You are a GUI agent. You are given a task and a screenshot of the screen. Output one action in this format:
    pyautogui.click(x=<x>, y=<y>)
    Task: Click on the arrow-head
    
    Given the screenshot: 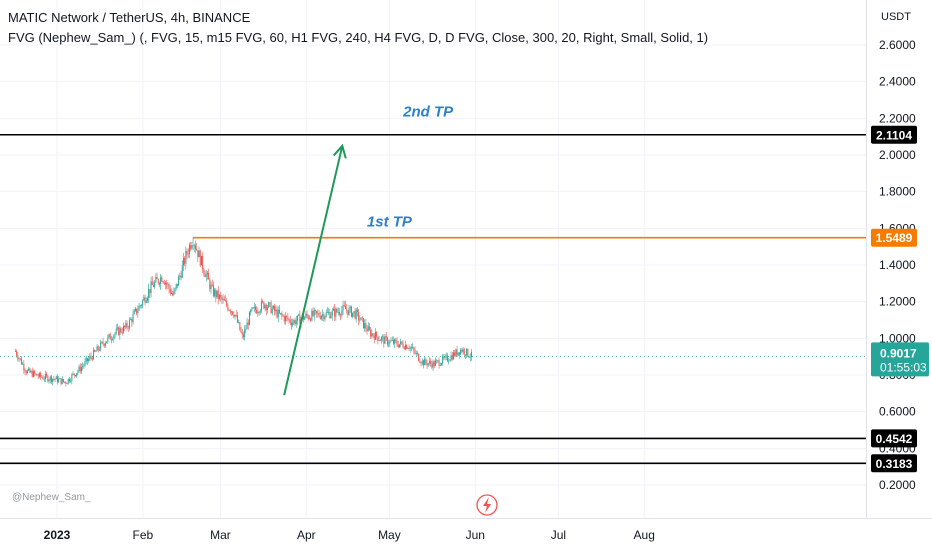 What is the action you would take?
    pyautogui.click(x=339, y=151)
    